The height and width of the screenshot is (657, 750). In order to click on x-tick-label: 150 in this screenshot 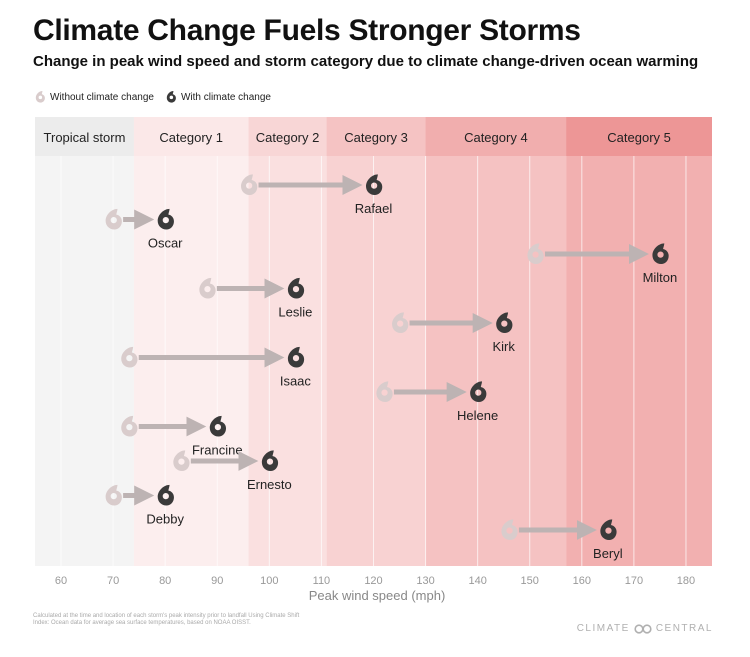, I will do `click(530, 581)`.